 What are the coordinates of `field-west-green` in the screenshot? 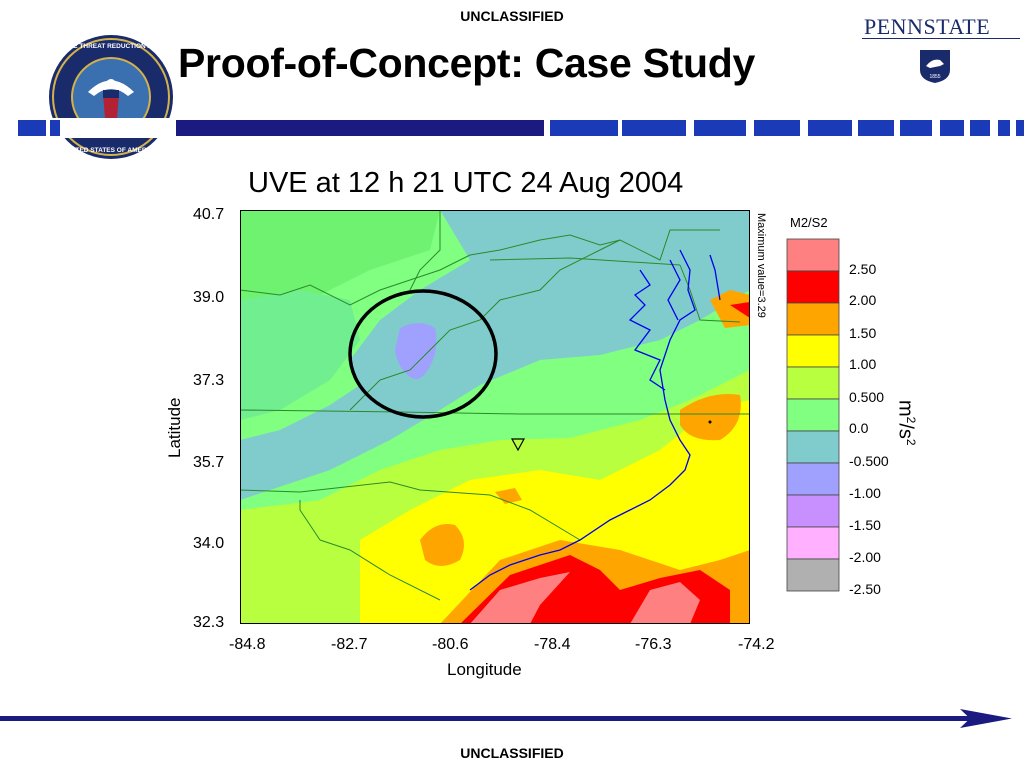 It's located at (340, 260).